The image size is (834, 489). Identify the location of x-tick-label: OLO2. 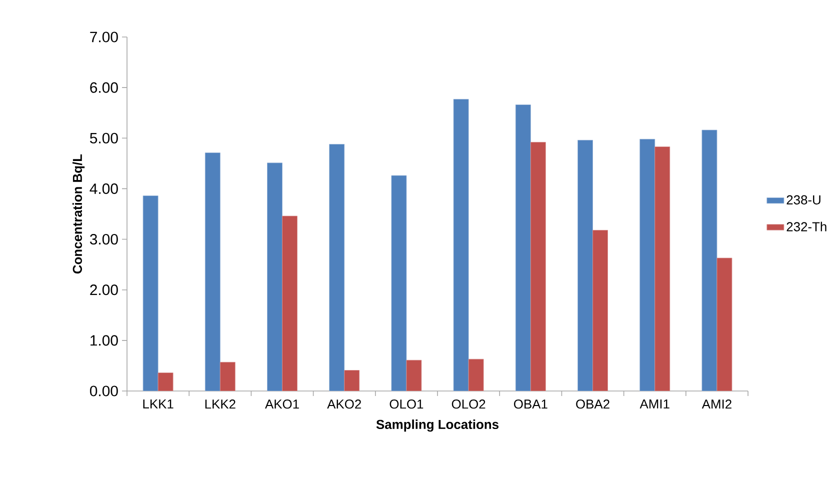
(469, 404).